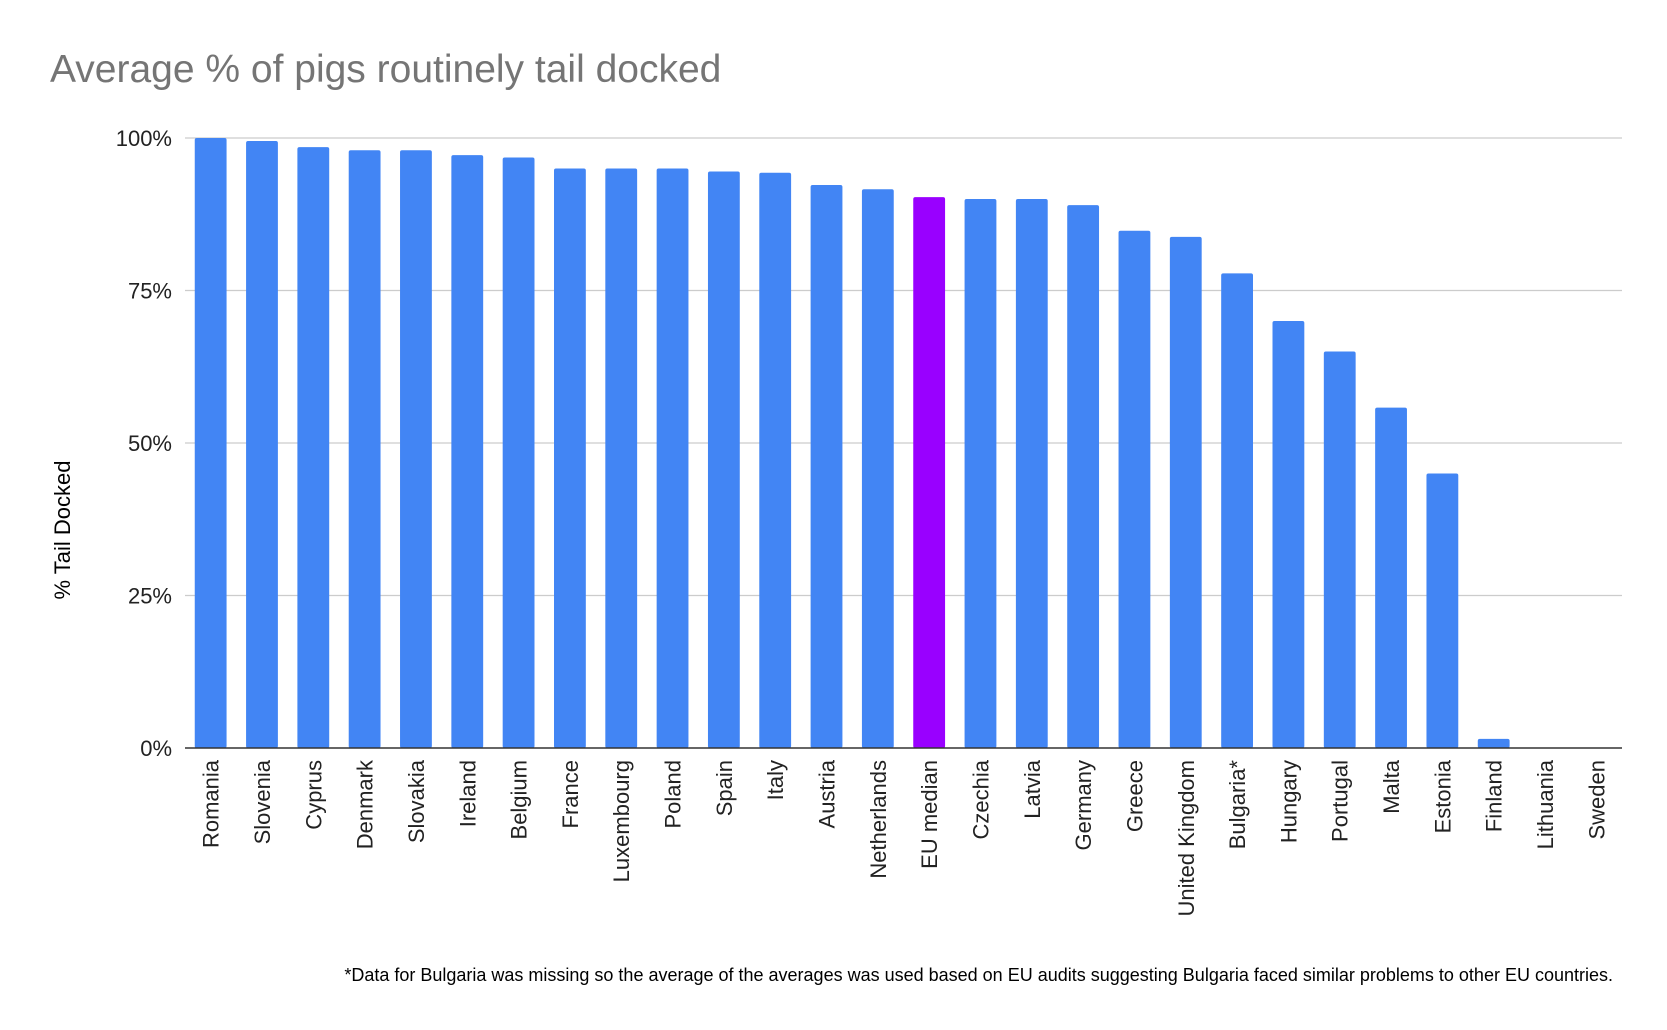 Image resolution: width=1667 pixels, height=1030 pixels. Describe the element at coordinates (1237, 510) in the screenshot. I see `bar-bulgaria` at that location.